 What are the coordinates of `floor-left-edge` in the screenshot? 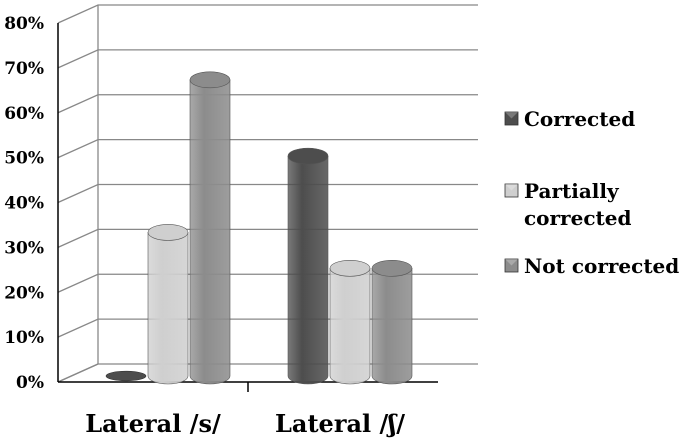 It's located at (78, 373).